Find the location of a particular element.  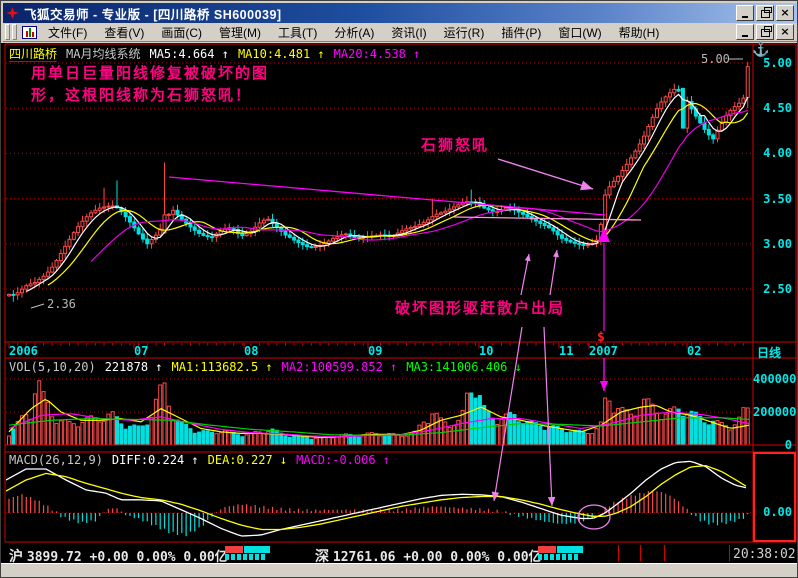

time-tick-label: 07 is located at coordinates (141, 351).